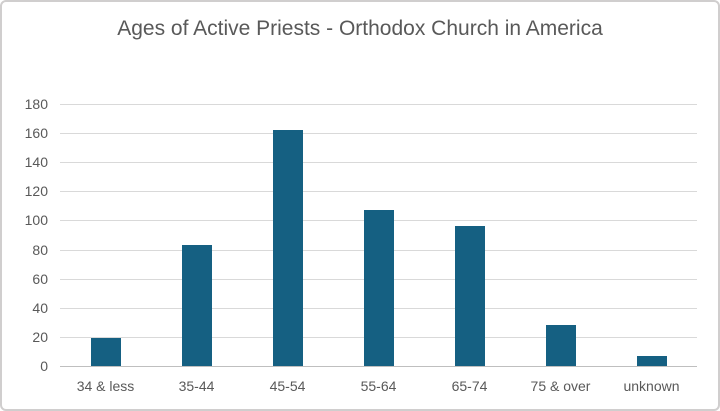 This screenshot has width=720, height=411. What do you see at coordinates (40, 249) in the screenshot?
I see `y-tick-label: 80` at bounding box center [40, 249].